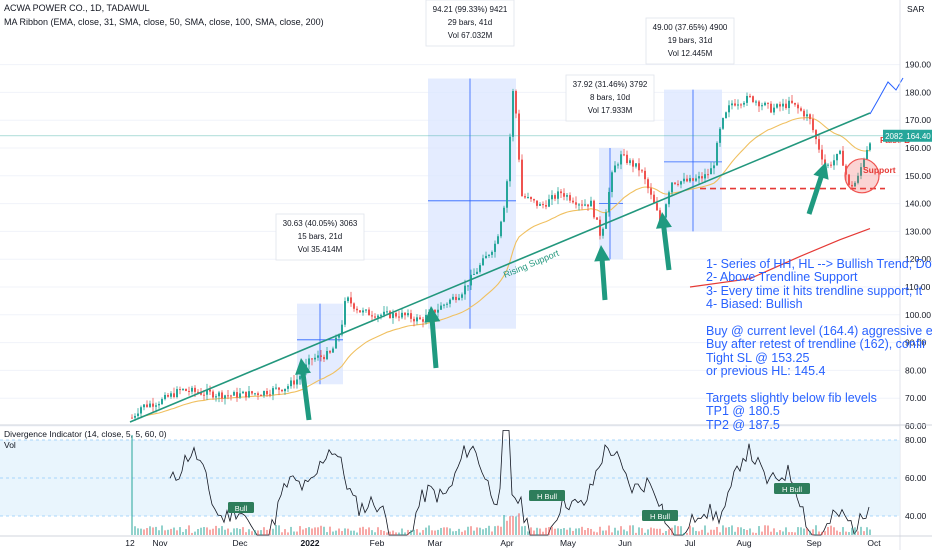 Image resolution: width=932 pixels, height=550 pixels. What do you see at coordinates (470, 35) in the screenshot?
I see `measure-label-text: Vol 67.032M` at bounding box center [470, 35].